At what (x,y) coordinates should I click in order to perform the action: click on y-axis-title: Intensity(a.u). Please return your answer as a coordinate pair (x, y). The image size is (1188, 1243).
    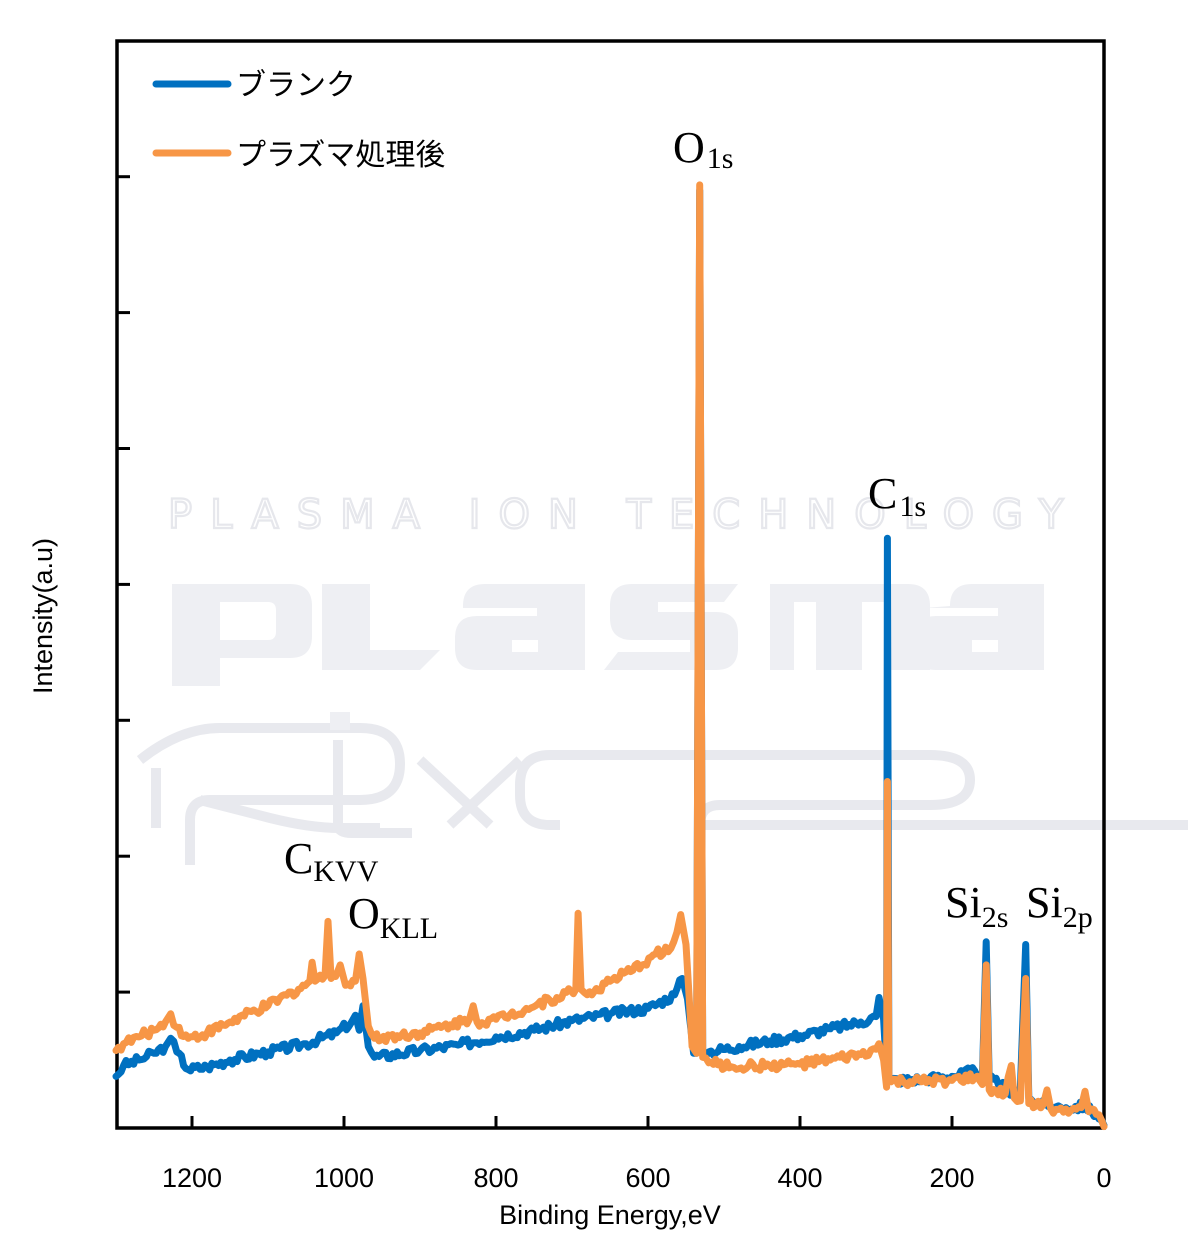
    Looking at the image, I should click on (43, 616).